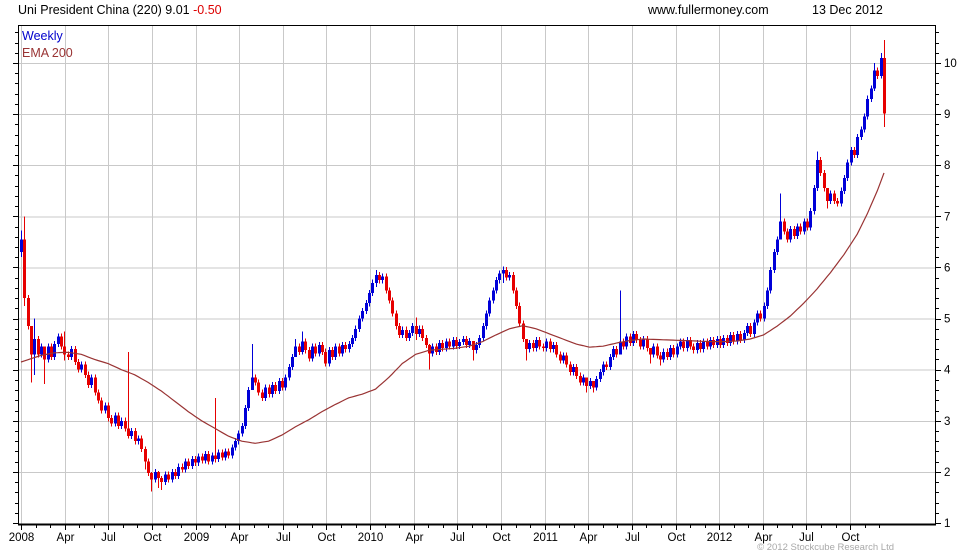 This screenshot has width=980, height=560. Describe the element at coordinates (120, 10) in the screenshot. I see `chart-title: Uni President China (220) 9.01 -0.50` at that location.